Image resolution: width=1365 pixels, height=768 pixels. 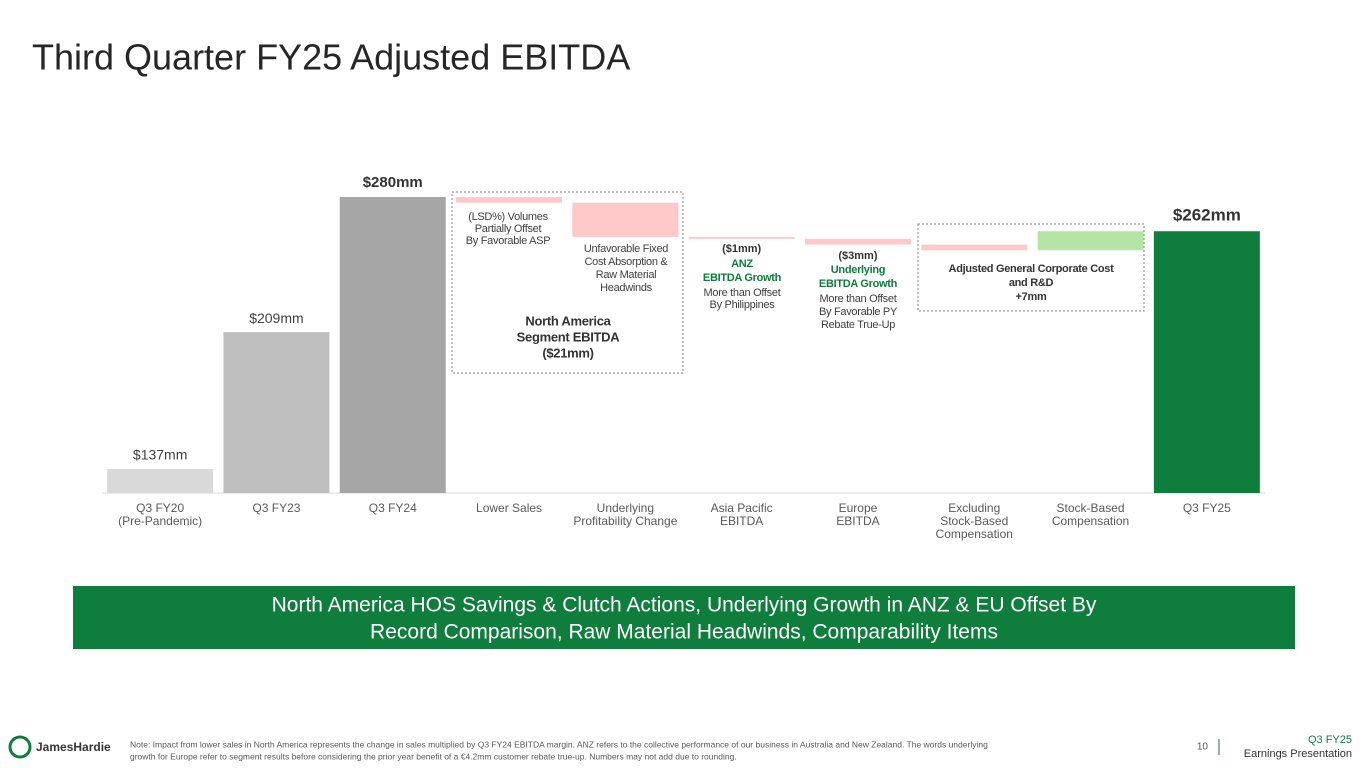 What do you see at coordinates (508, 217) in the screenshot?
I see `annotation: (LSD%) Volumes` at bounding box center [508, 217].